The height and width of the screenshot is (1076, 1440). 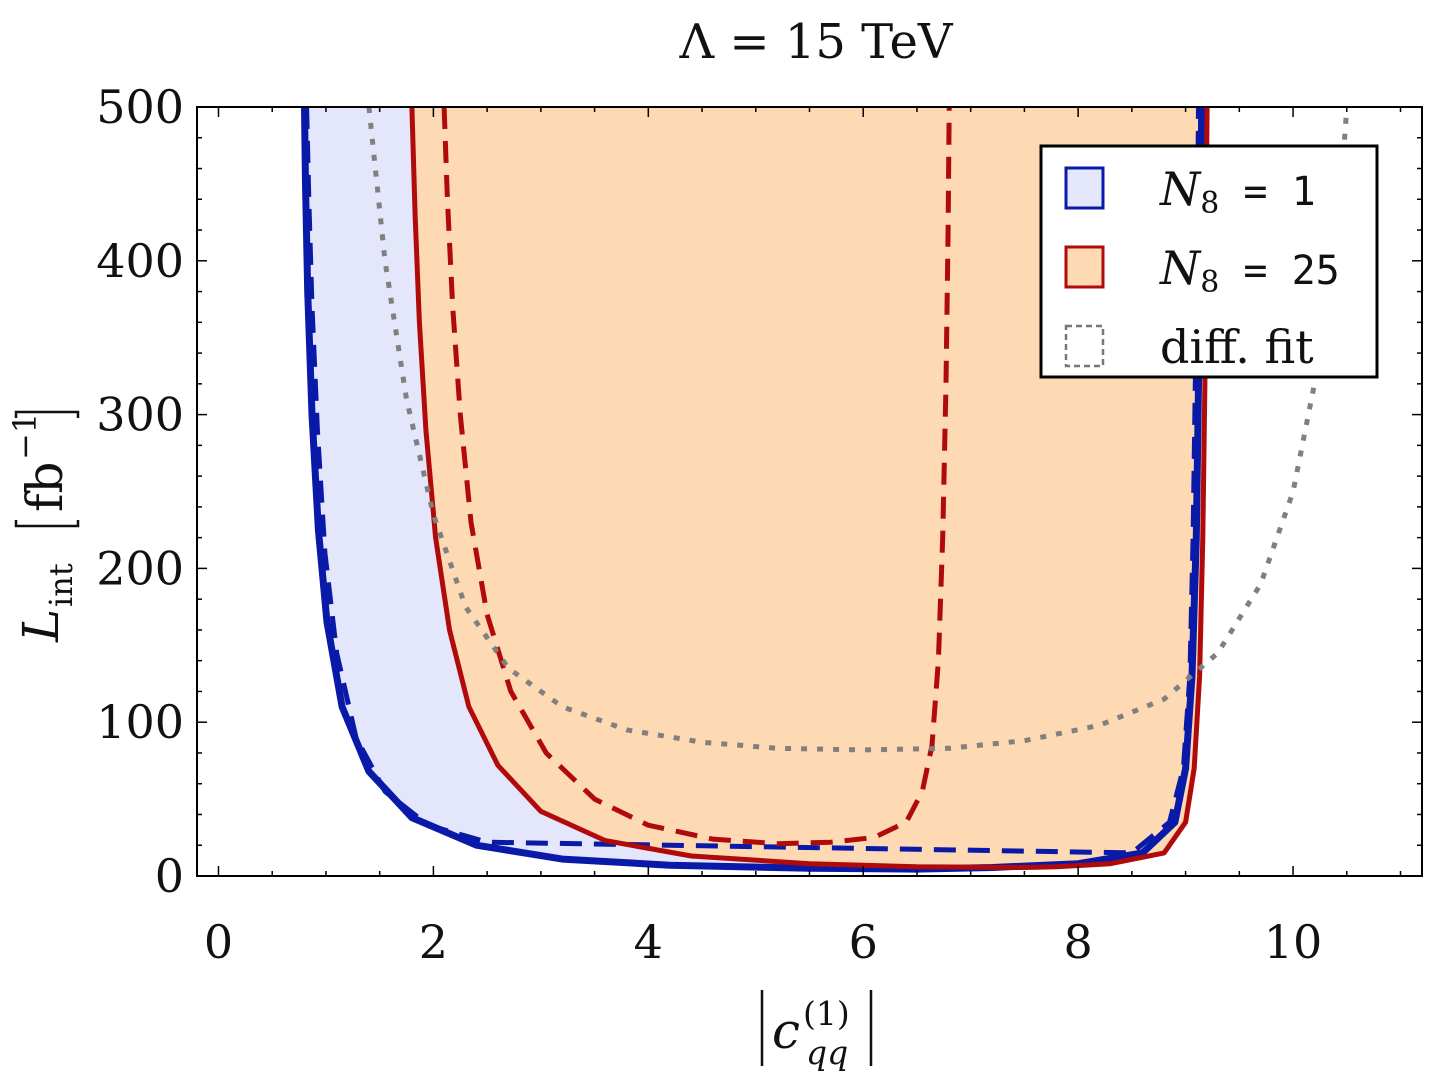 What do you see at coordinates (1077, 942) in the screenshot?
I see `x-tick-label: 8` at bounding box center [1077, 942].